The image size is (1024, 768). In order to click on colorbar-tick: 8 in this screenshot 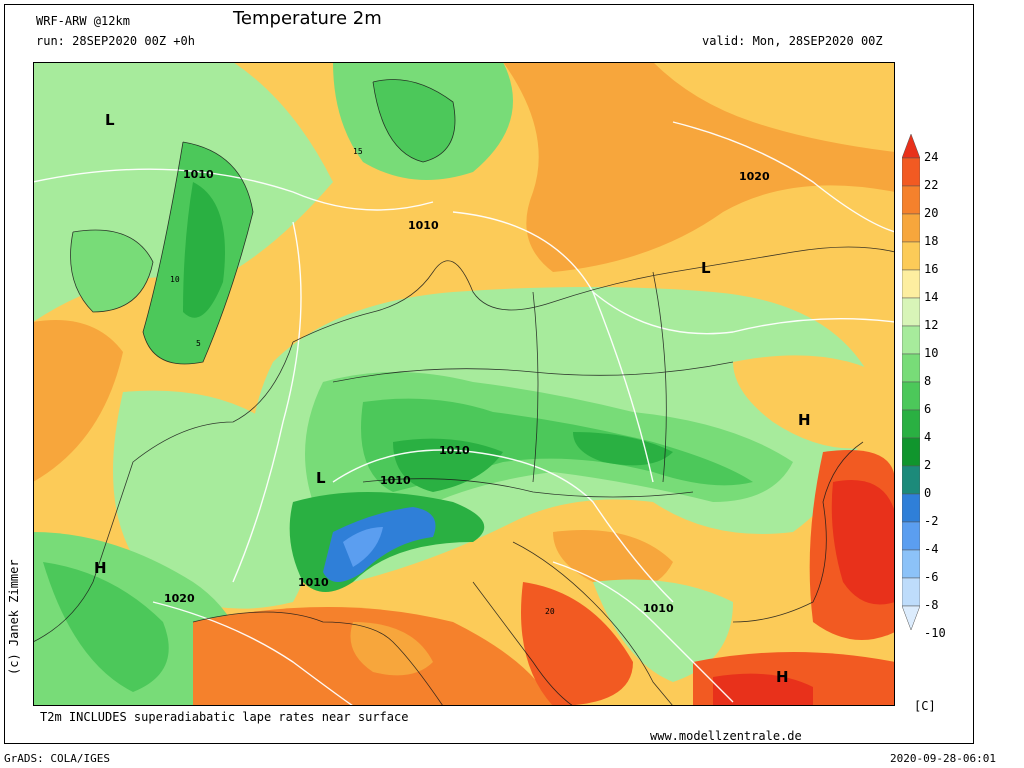, I will do `click(928, 381)`.